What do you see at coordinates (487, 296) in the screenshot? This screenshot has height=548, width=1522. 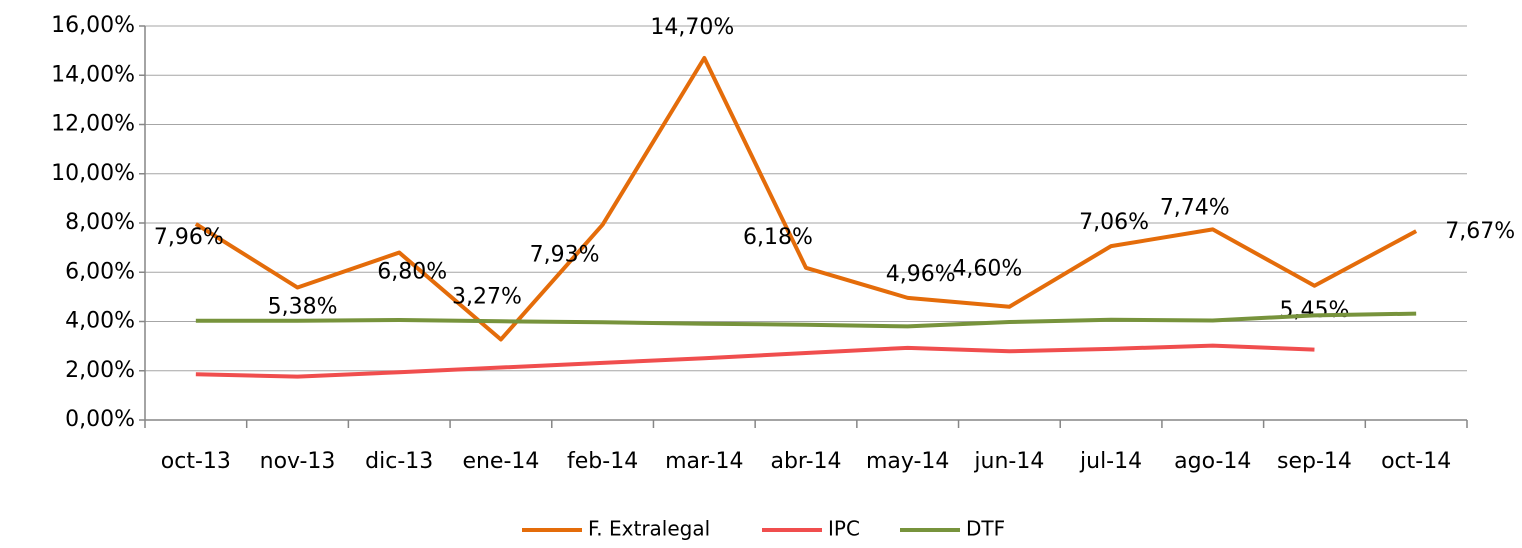 I see `data-label: 3,27%` at bounding box center [487, 296].